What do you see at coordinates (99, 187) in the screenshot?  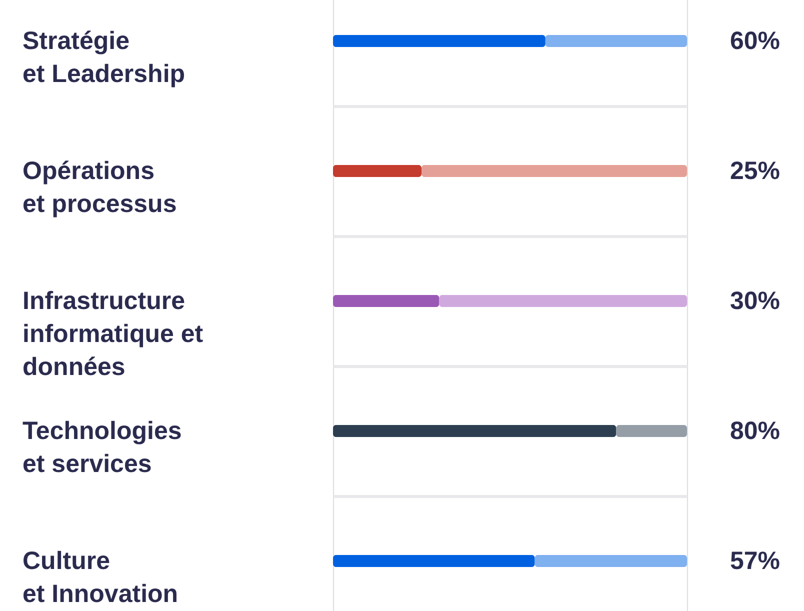 I see `y-tick-label: Opérations et processus` at bounding box center [99, 187].